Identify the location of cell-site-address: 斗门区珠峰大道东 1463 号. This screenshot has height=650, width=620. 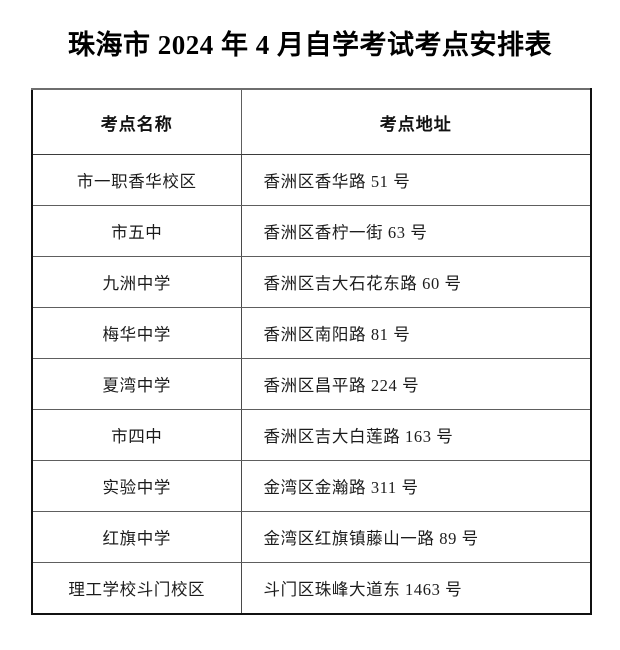
(416, 588).